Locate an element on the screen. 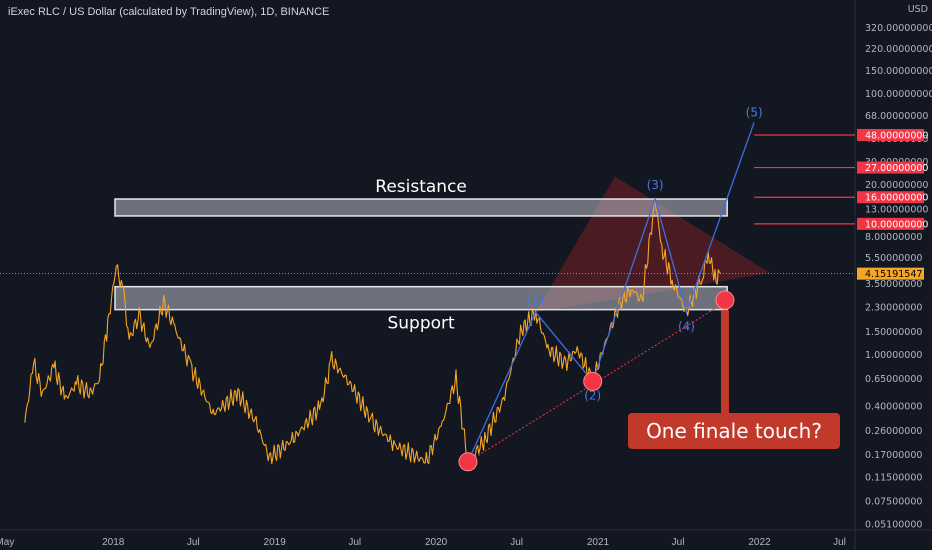  wave-label: (5) is located at coordinates (754, 112).